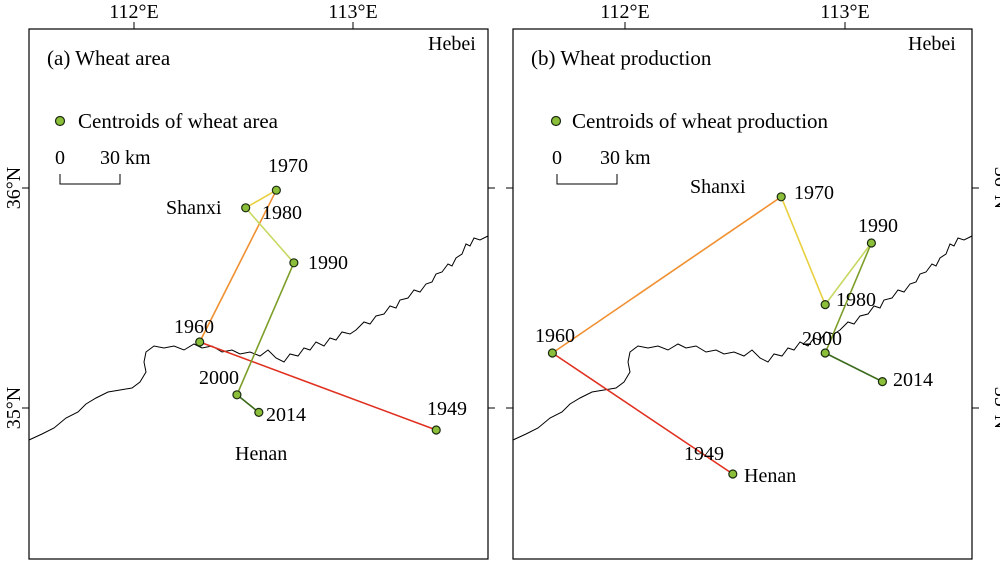 The image size is (1000, 565). I want to click on lat-36-label-right: 36°N, so click(995, 188).